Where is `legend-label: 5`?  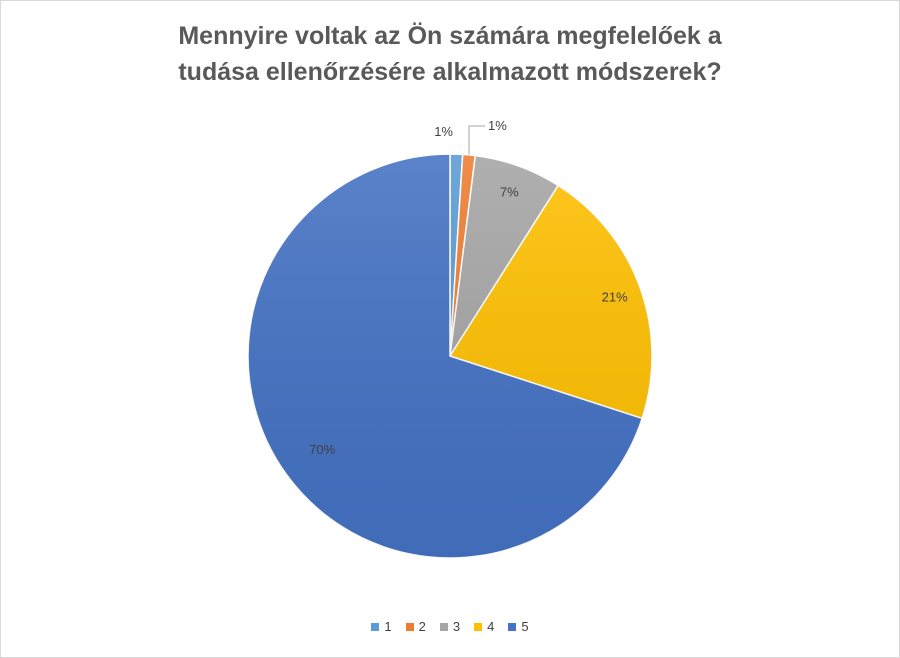
legend-label: 5 is located at coordinates (525, 626).